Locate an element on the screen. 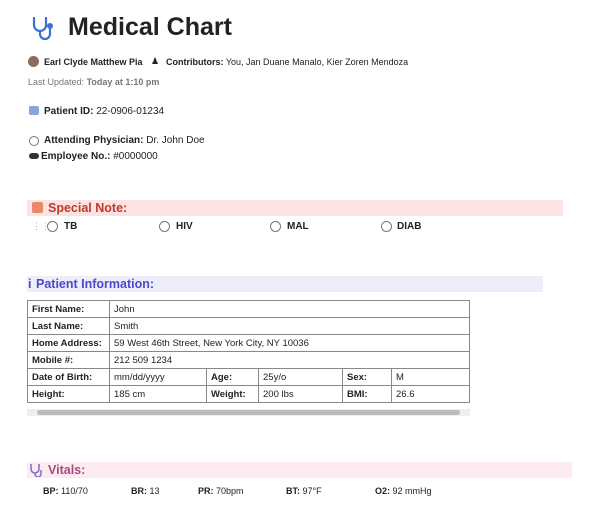 This screenshot has height=528, width=600. cell: Sex: is located at coordinates (367, 377).